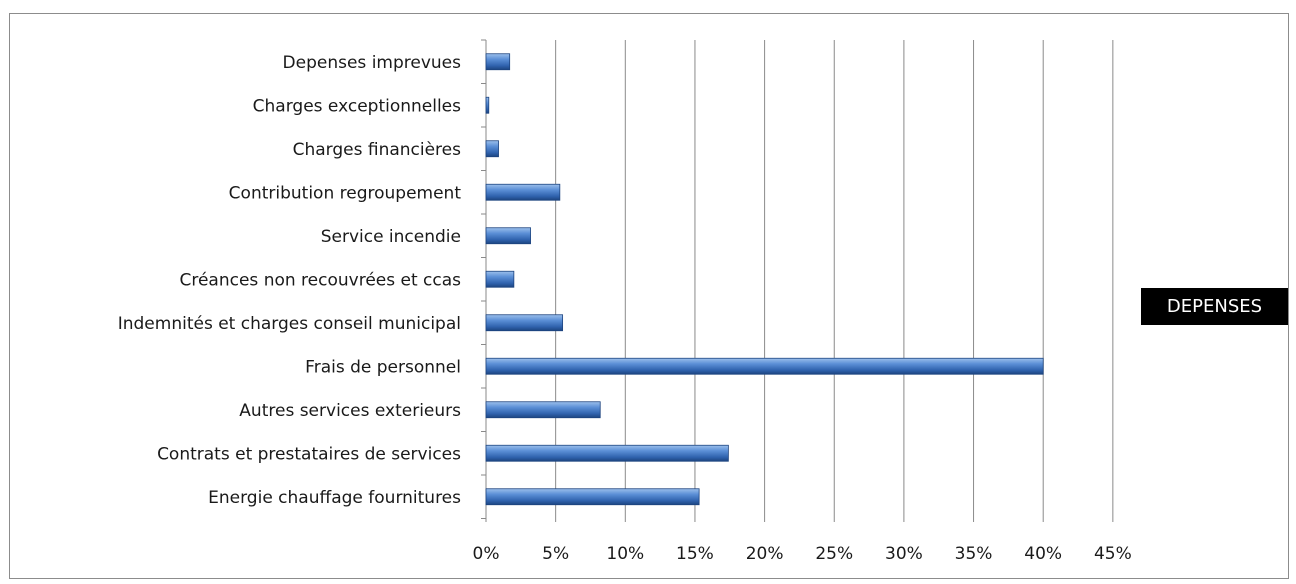  What do you see at coordinates (334, 498) in the screenshot?
I see `category-label: Energie chauffage fournitures` at bounding box center [334, 498].